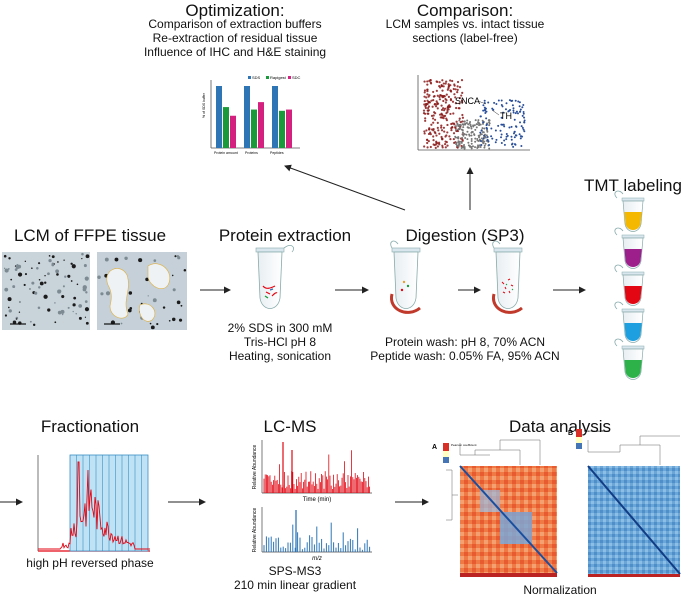  Describe the element at coordinates (570, 433) in the screenshot. I see `heatmap-b-label: B` at that location.